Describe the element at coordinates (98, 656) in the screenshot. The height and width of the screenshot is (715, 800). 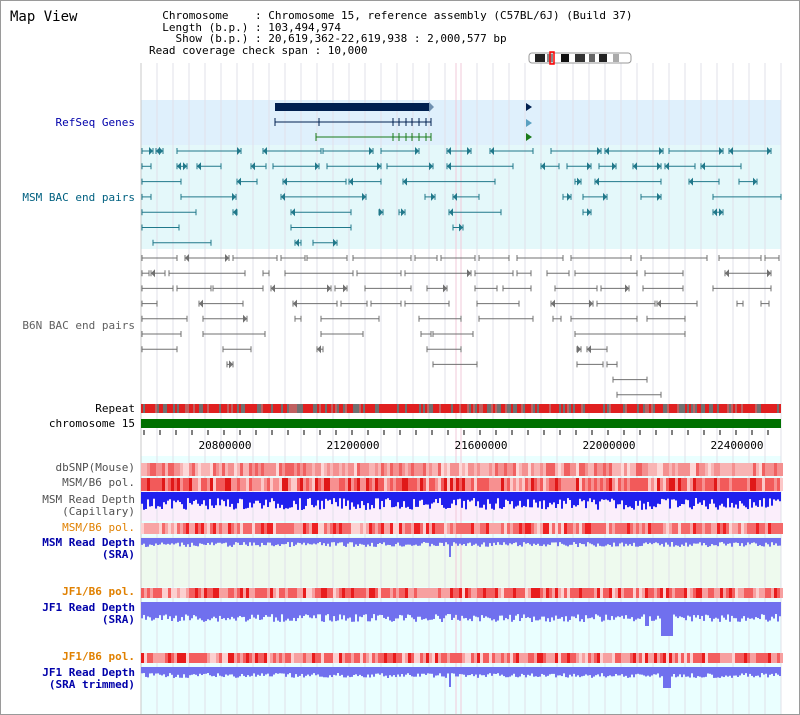
I see `track-label-jf1-b6-pol-2: JF1/B6 pol.` at that location.